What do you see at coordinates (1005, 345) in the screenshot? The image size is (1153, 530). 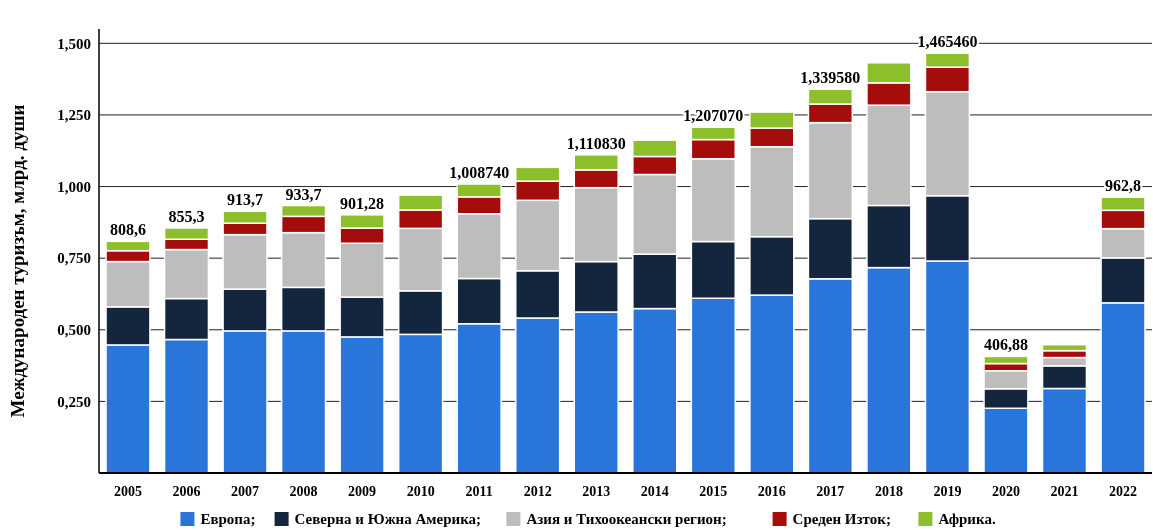 I see `total-label: 406,88` at bounding box center [1005, 345].